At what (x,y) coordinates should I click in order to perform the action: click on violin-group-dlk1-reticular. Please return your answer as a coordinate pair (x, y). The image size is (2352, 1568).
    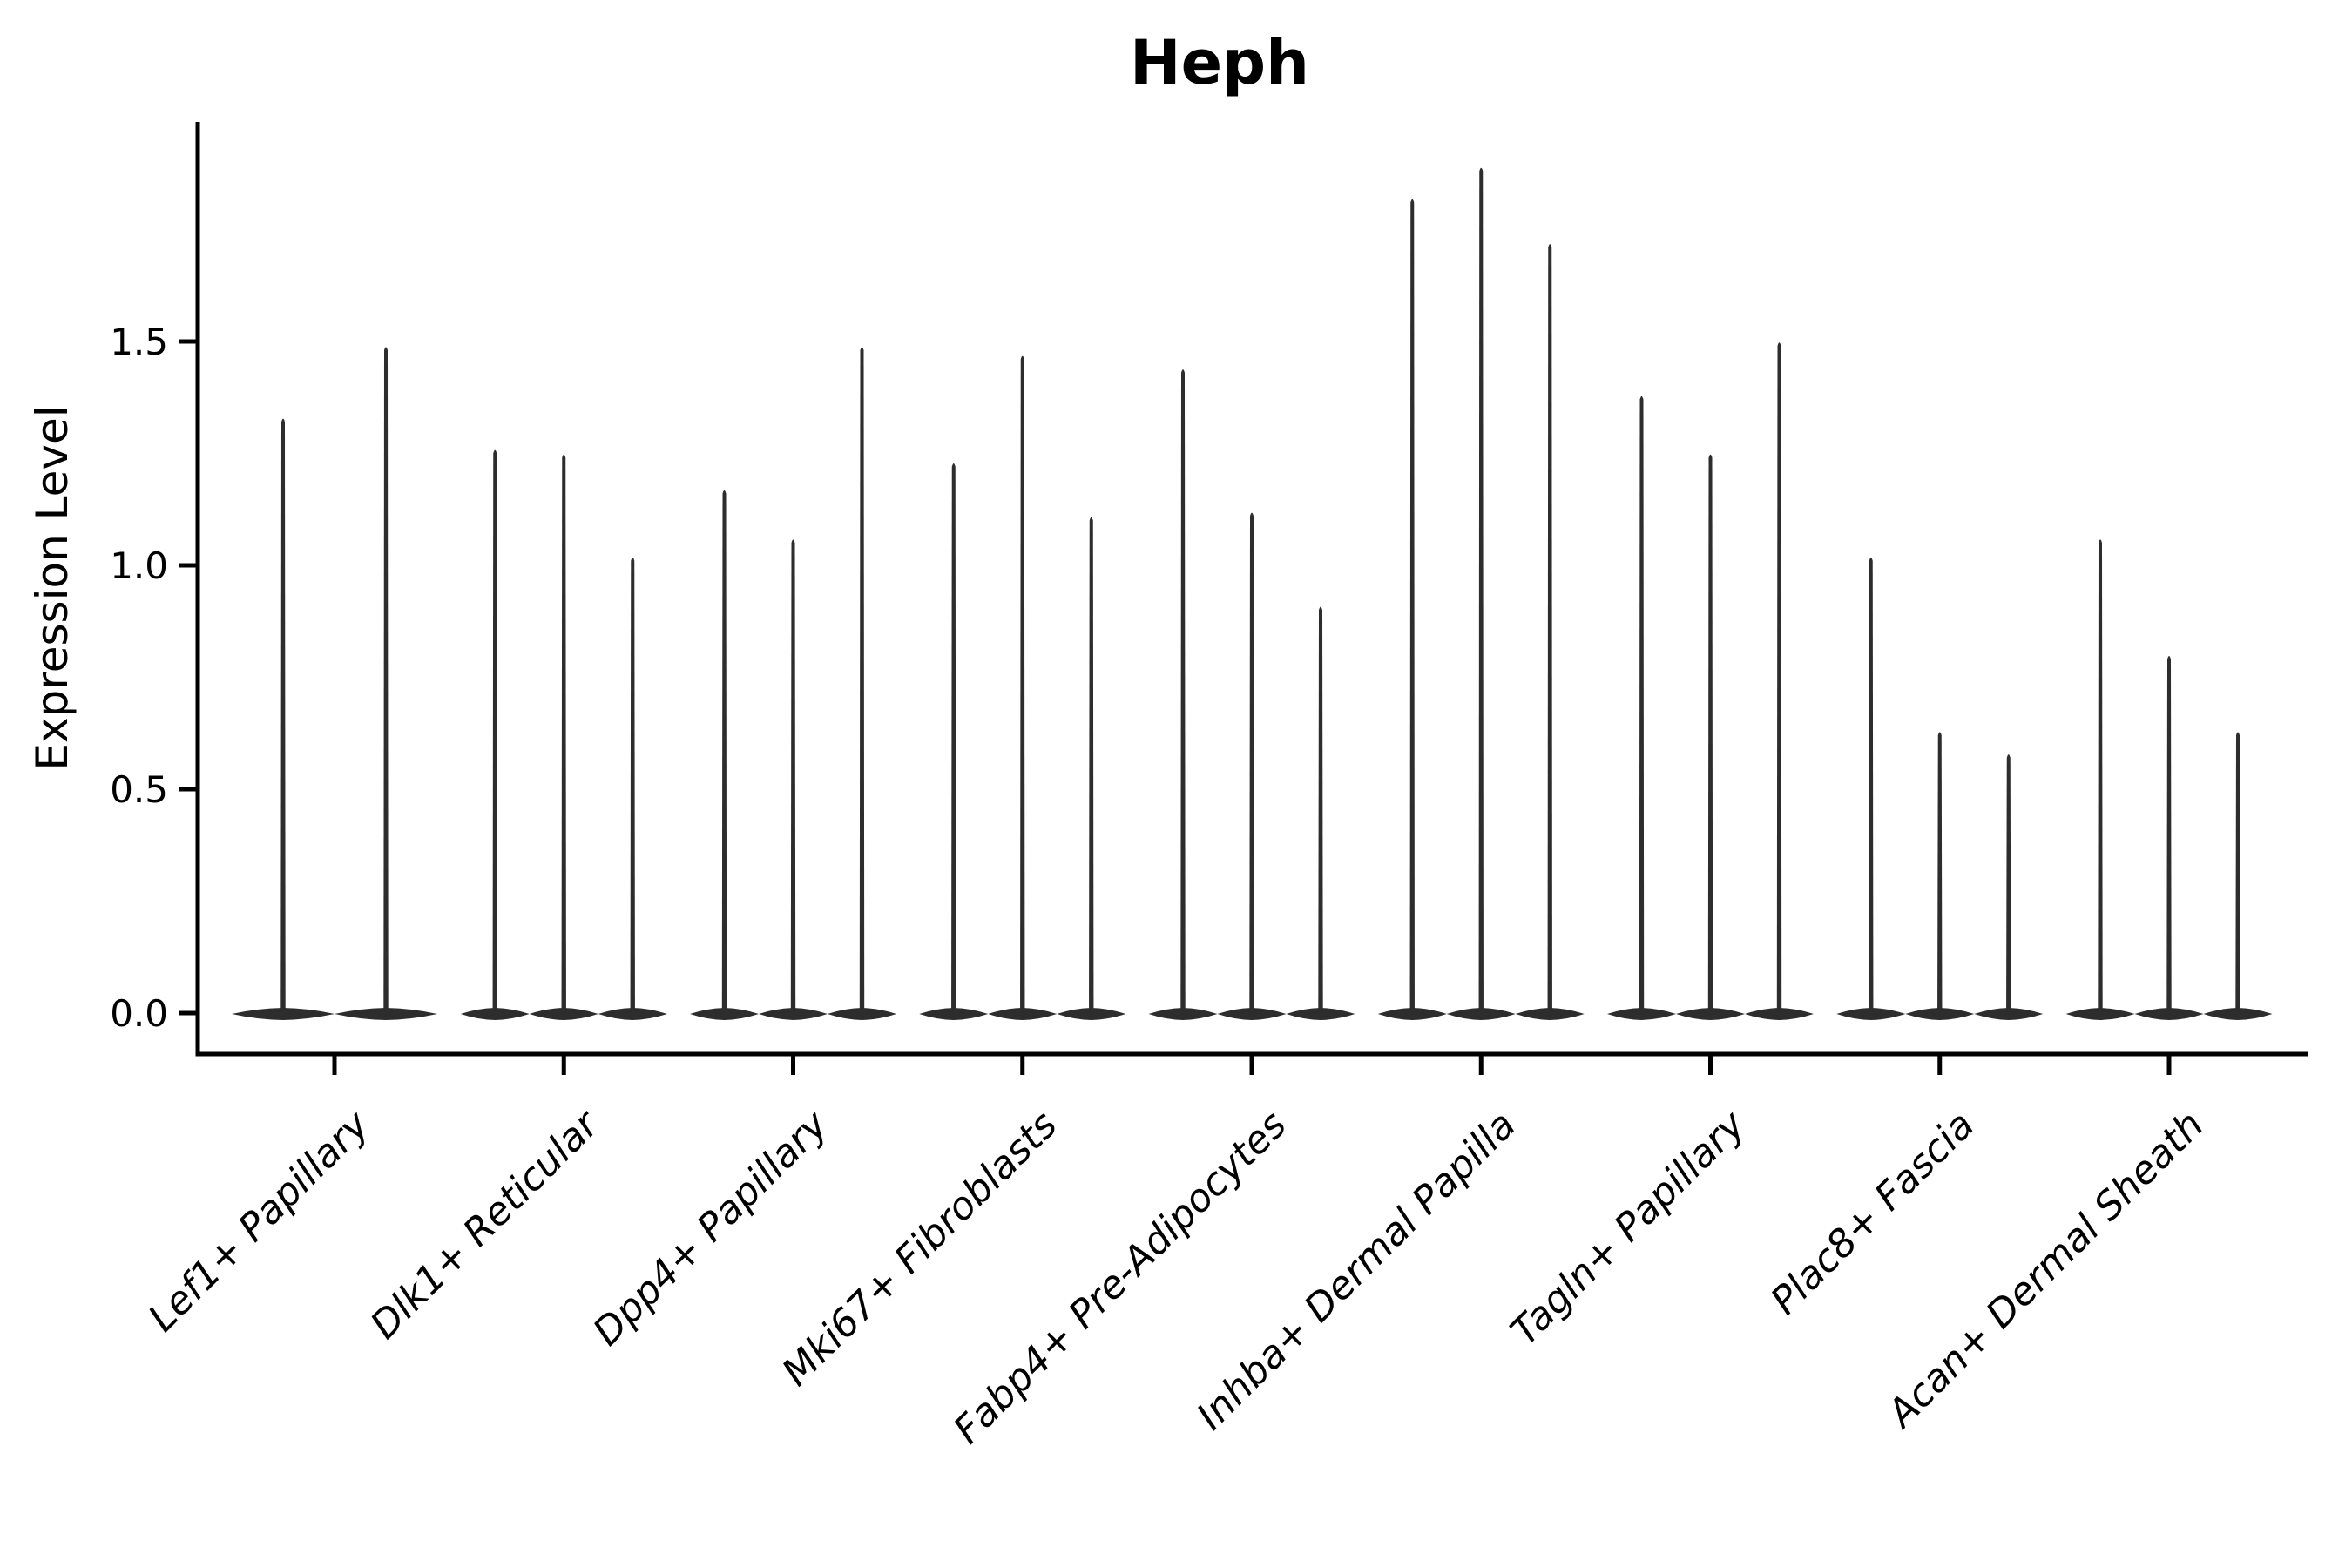
    Looking at the image, I should click on (564, 734).